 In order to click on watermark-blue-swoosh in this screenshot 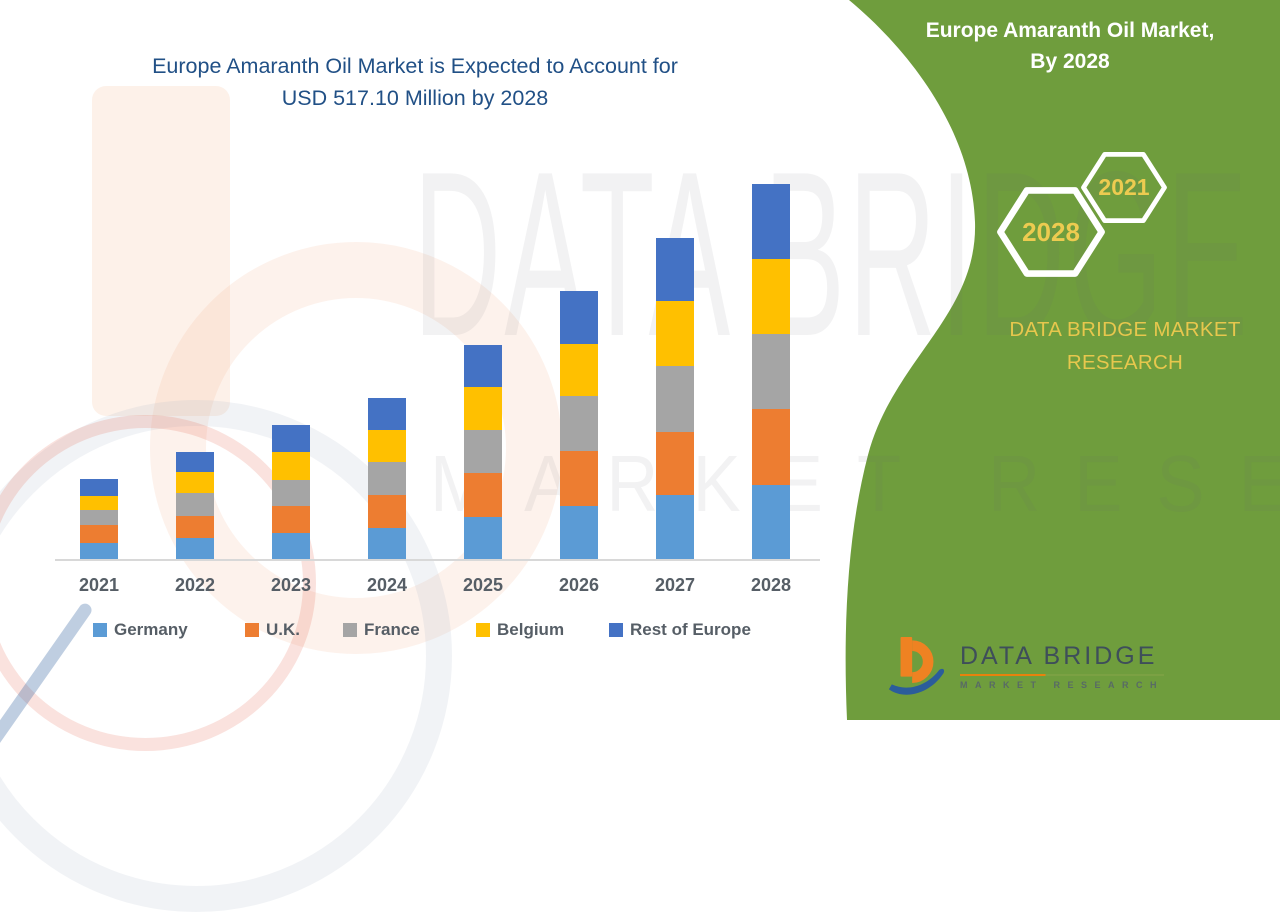, I will do `click(47, 674)`.